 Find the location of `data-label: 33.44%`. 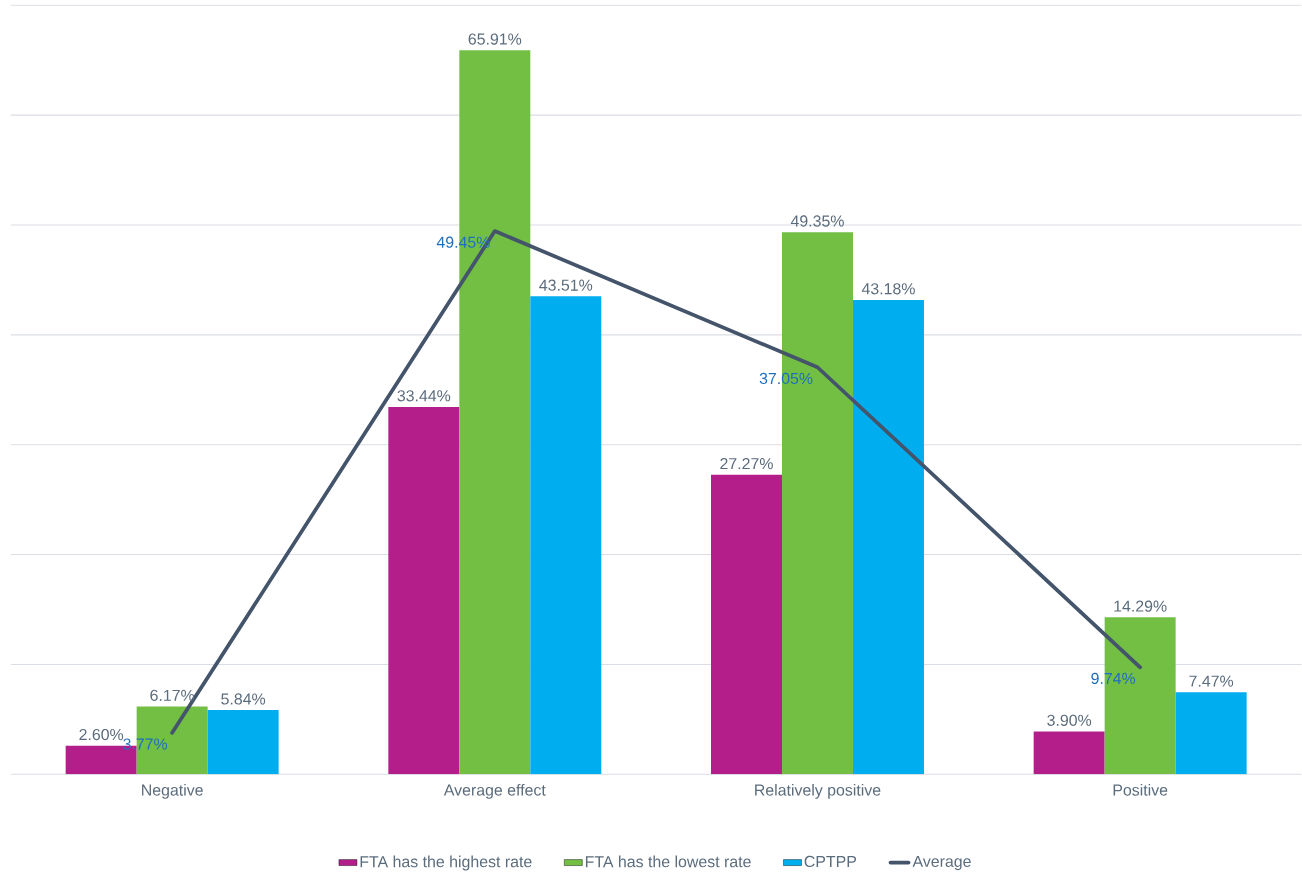

data-label: 33.44% is located at coordinates (424, 396).